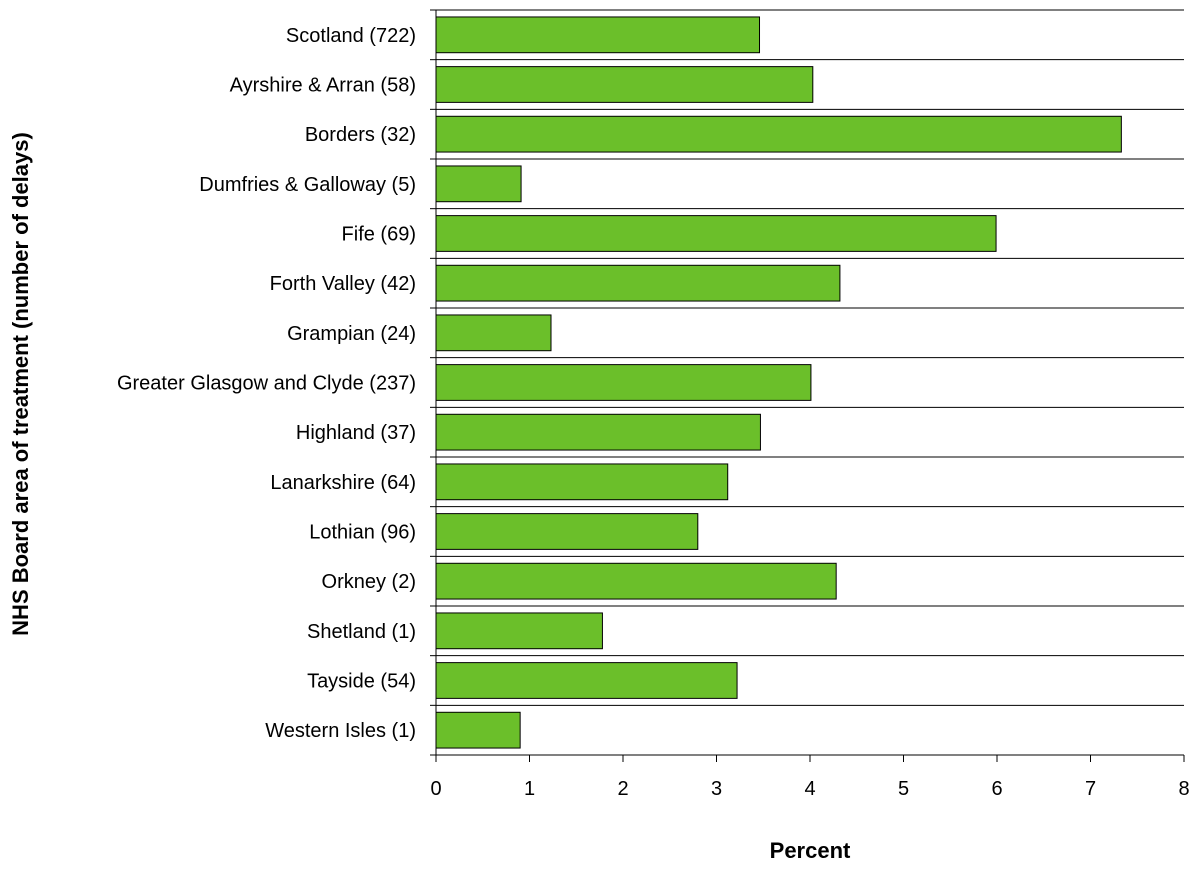 Image resolution: width=1194 pixels, height=873 pixels. I want to click on x-tick-label: 3, so click(716, 789).